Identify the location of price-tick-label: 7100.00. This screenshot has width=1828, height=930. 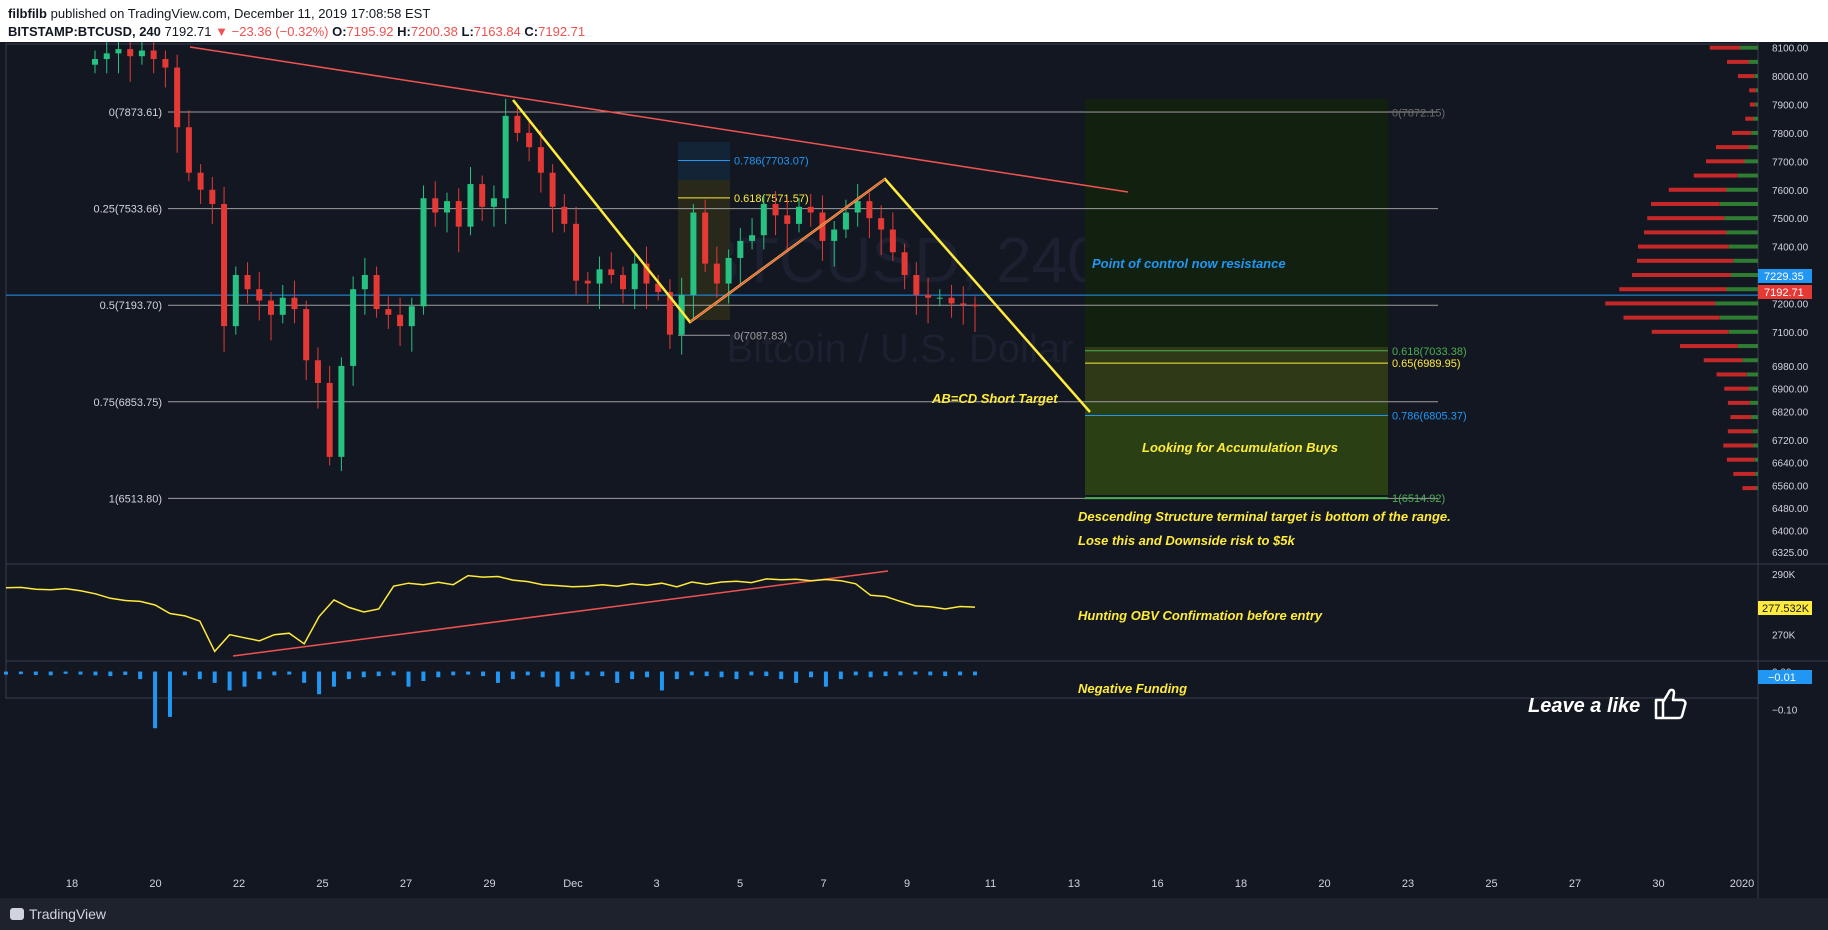
(1790, 333).